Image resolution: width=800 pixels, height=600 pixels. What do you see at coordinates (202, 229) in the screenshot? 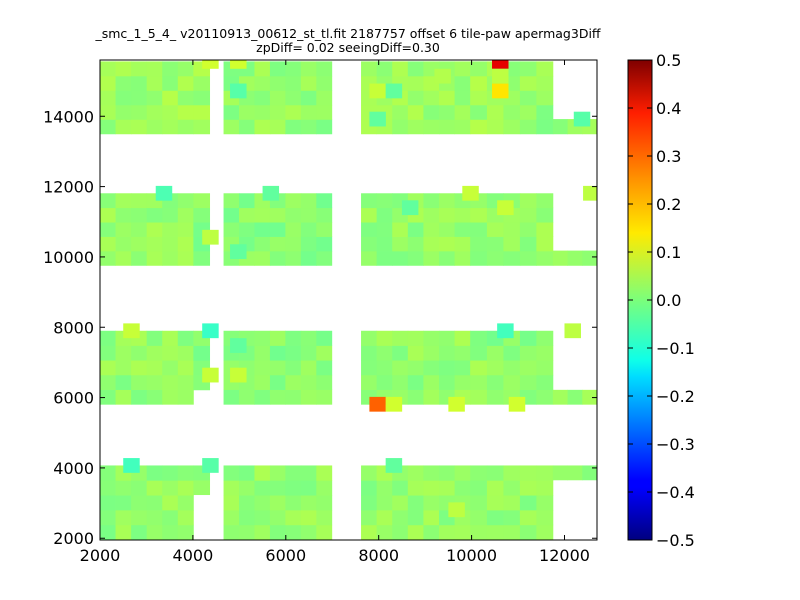
I see `region-A2-upper` at bounding box center [202, 229].